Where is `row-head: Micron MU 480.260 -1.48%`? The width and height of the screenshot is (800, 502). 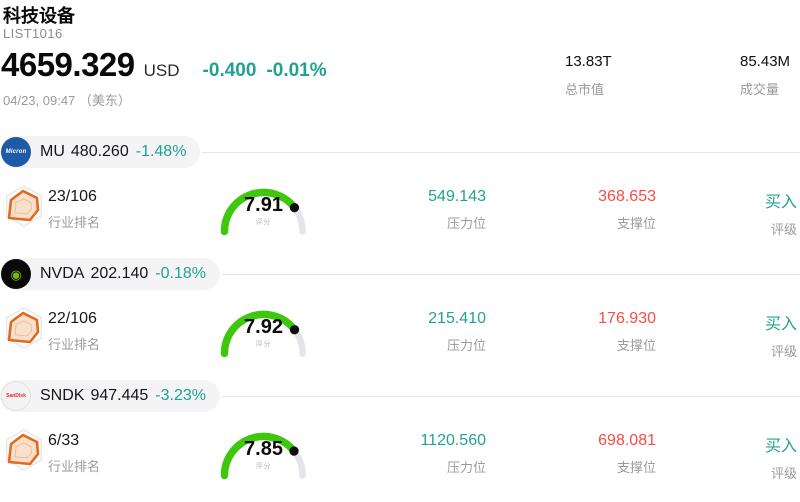 row-head: Micron MU 480.260 -1.48% is located at coordinates (400, 152).